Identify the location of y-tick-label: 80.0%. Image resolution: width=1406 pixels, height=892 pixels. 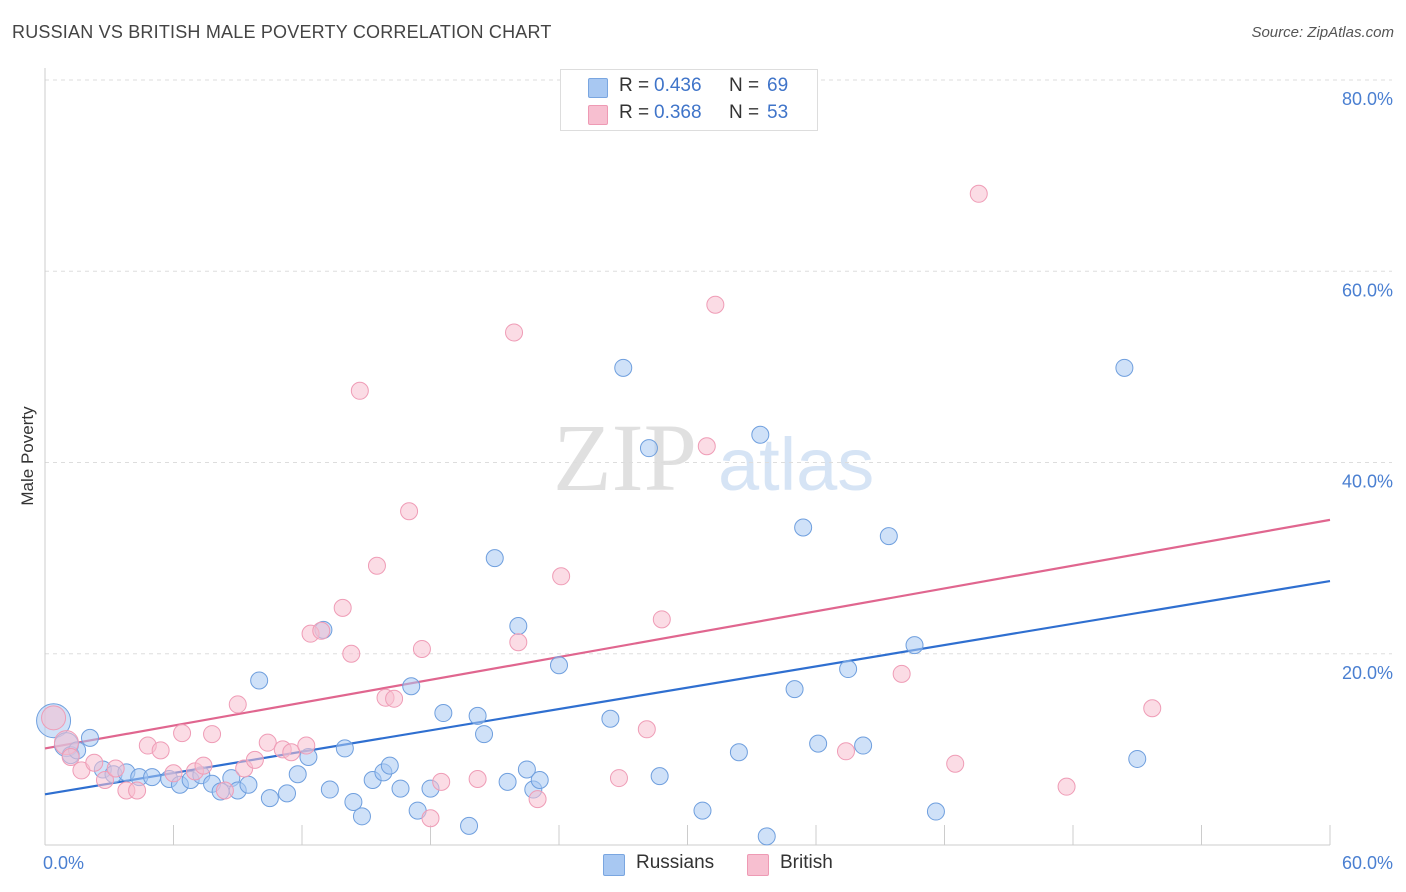
(1367, 99).